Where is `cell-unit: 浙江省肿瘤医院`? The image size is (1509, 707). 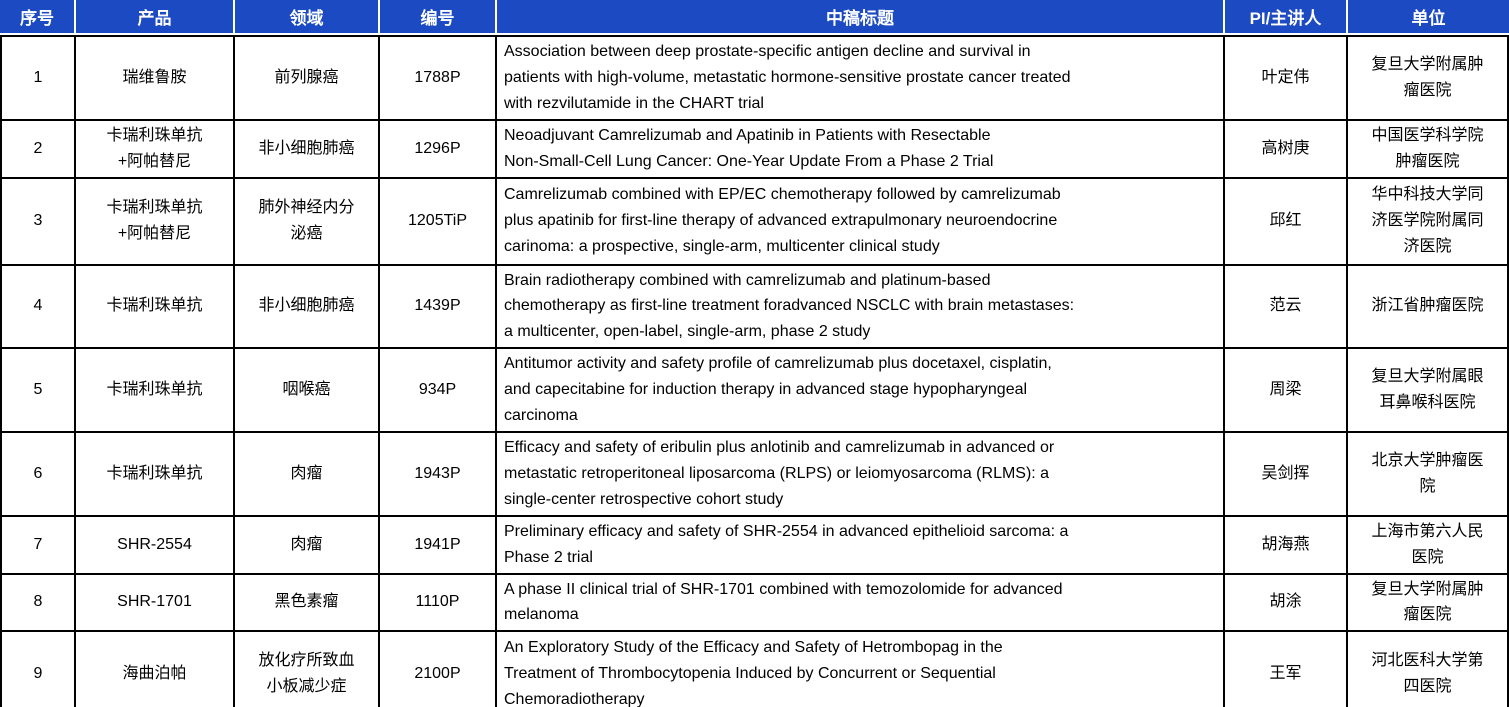
cell-unit: 浙江省肿瘤医院 is located at coordinates (1428, 307).